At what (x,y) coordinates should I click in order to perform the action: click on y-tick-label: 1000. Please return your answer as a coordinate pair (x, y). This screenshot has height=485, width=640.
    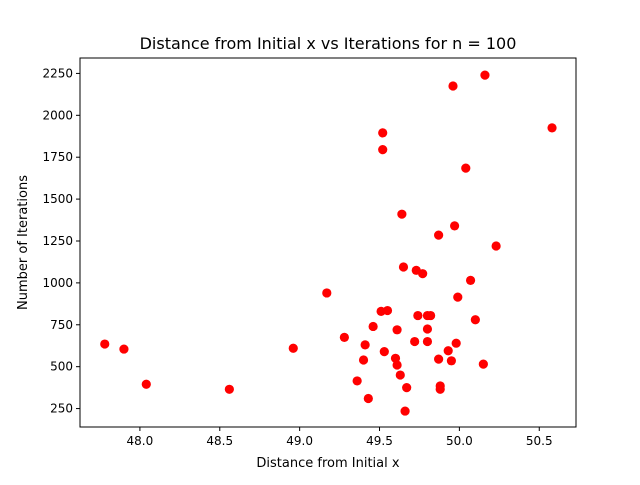
    Looking at the image, I should click on (57, 283).